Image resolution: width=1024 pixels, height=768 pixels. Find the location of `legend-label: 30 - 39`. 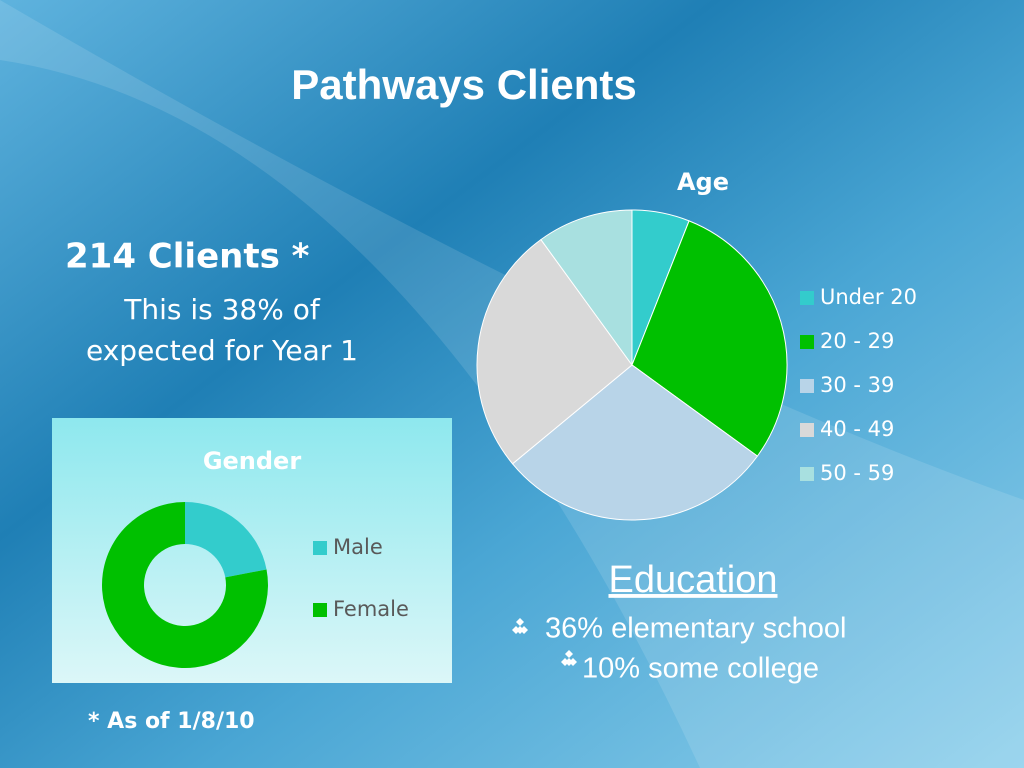

legend-label: 30 - 39 is located at coordinates (857, 385).